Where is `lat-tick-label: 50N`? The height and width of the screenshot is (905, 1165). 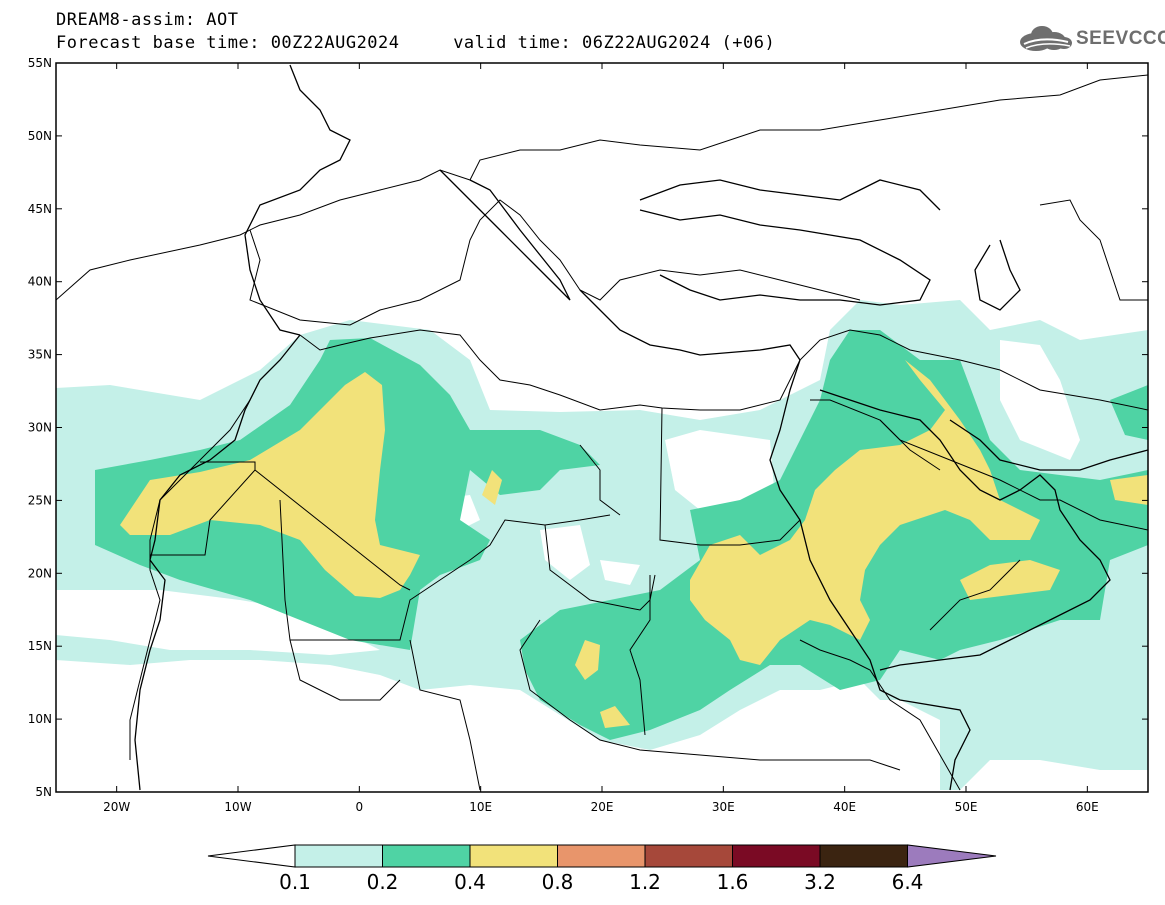 lat-tick-label: 50N is located at coordinates (40, 136).